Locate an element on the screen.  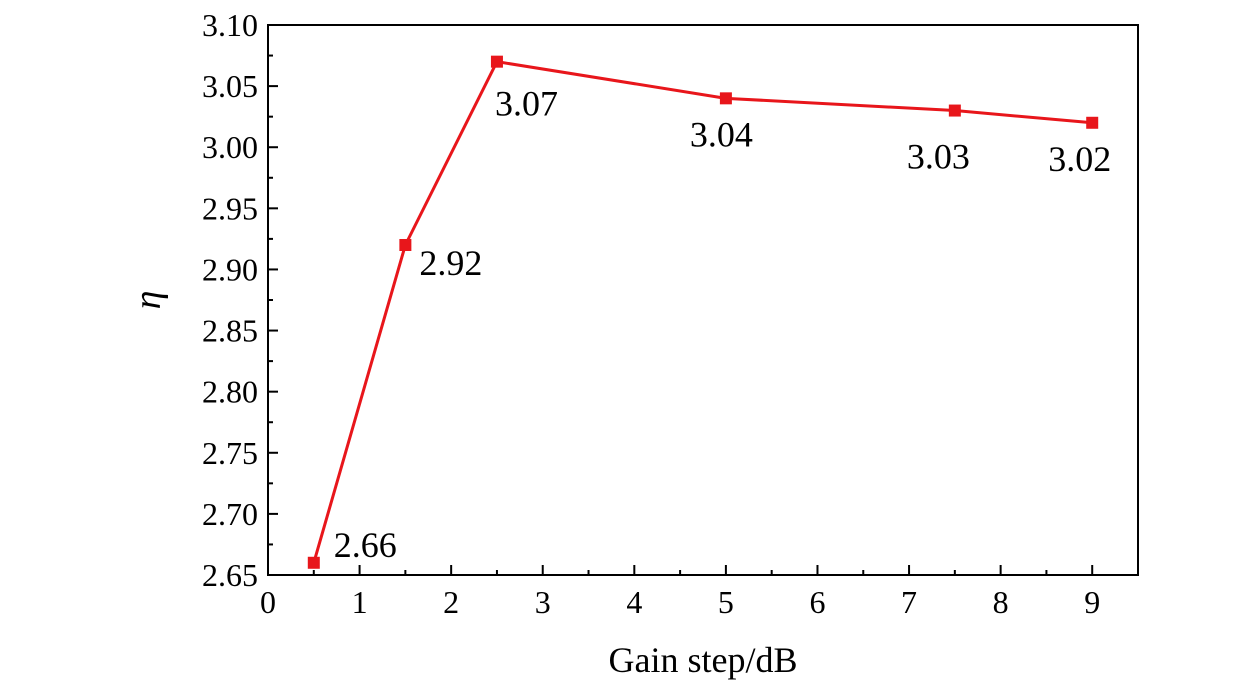
x-tick-label: 5 is located at coordinates (726, 602).